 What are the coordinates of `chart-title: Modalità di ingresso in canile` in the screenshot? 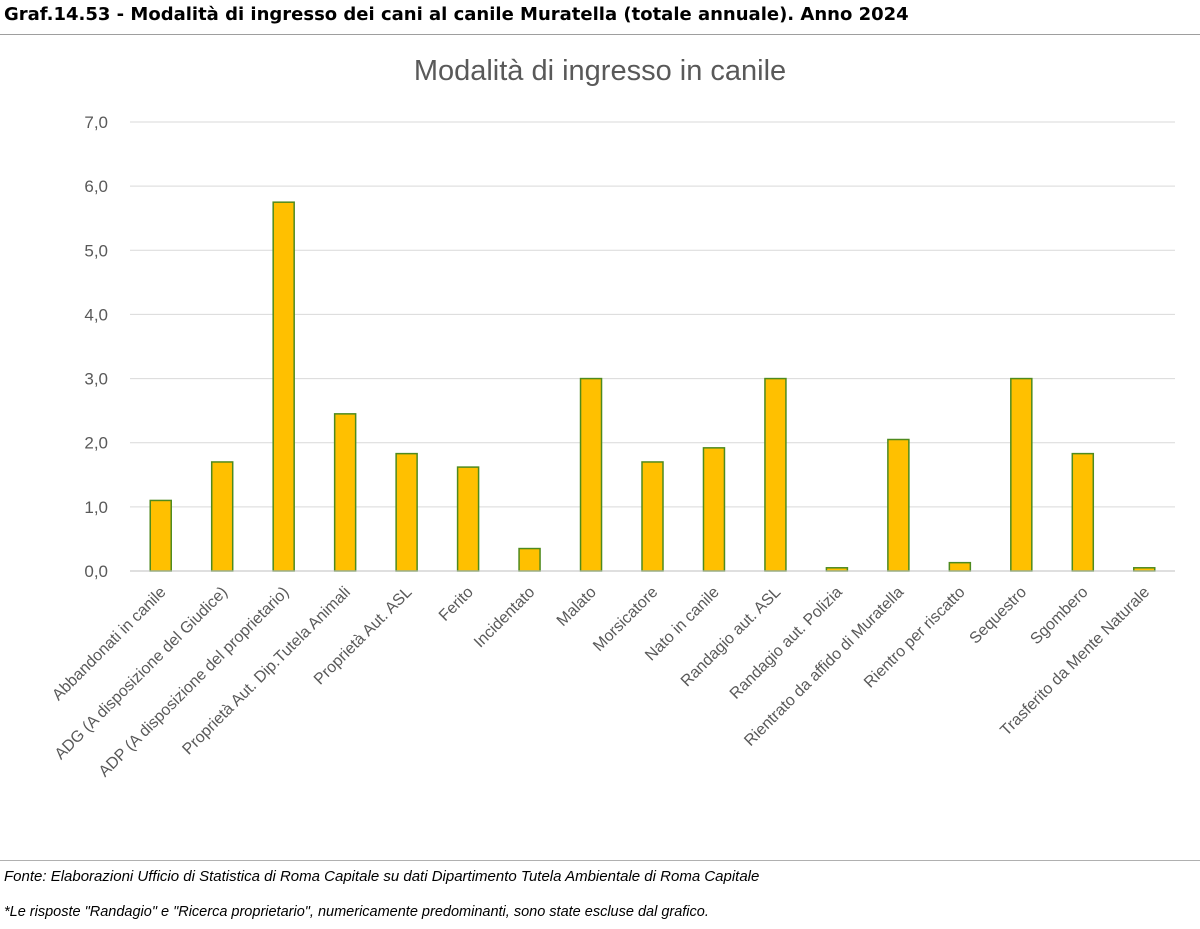 It's located at (600, 71).